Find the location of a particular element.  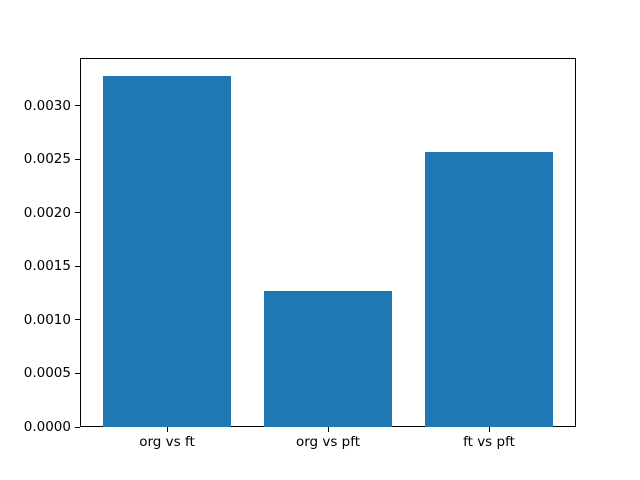

y-tick-label: 0.0010 is located at coordinates (47, 319).